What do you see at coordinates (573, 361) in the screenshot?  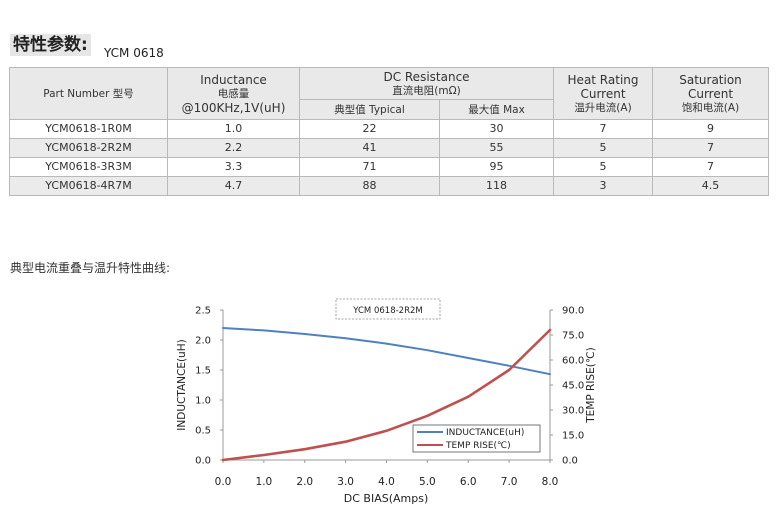 I see `y2-tick-label: 60.0` at bounding box center [573, 361].